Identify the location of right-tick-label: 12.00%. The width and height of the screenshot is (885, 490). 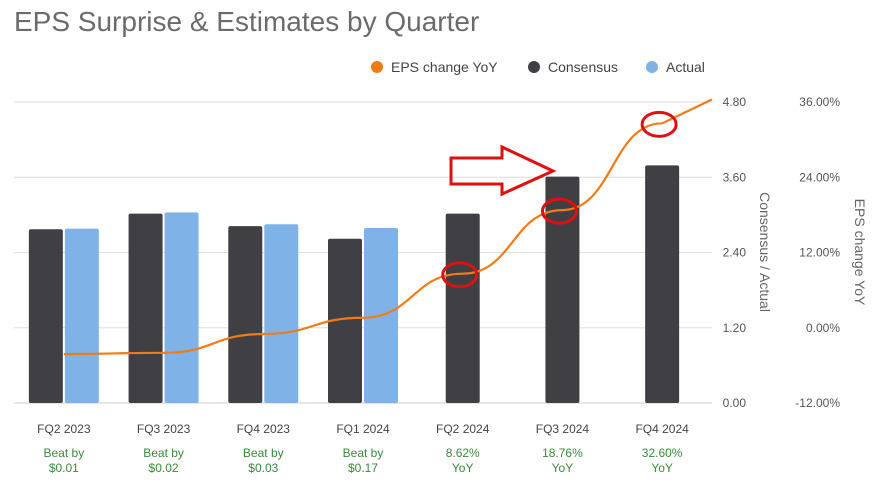
(819, 253).